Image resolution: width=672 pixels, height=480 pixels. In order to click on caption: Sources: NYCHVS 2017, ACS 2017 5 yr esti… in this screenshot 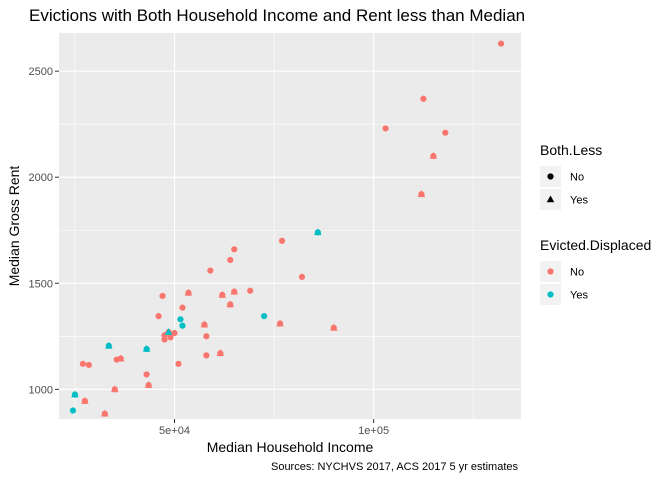, I will do `click(395, 467)`.